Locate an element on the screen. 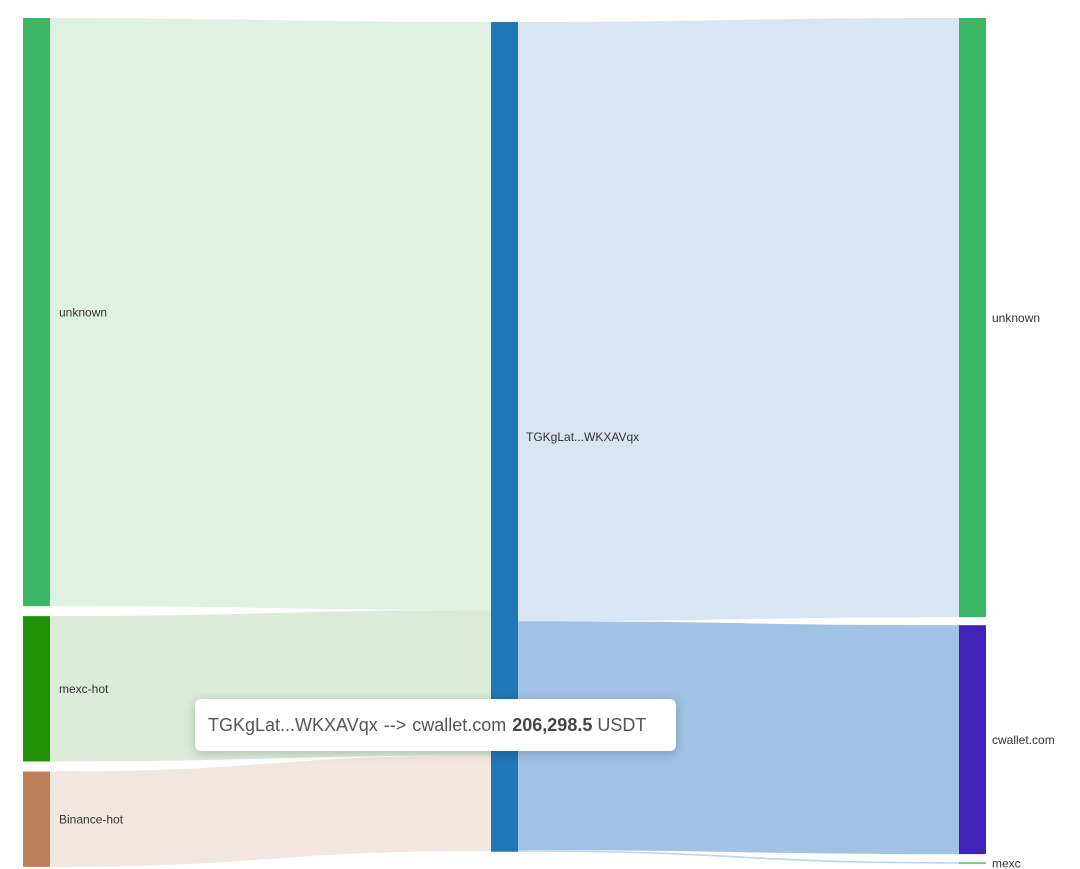 Image resolution: width=1080 pixels, height=869 pixels. node-out_unknown is located at coordinates (972, 318).